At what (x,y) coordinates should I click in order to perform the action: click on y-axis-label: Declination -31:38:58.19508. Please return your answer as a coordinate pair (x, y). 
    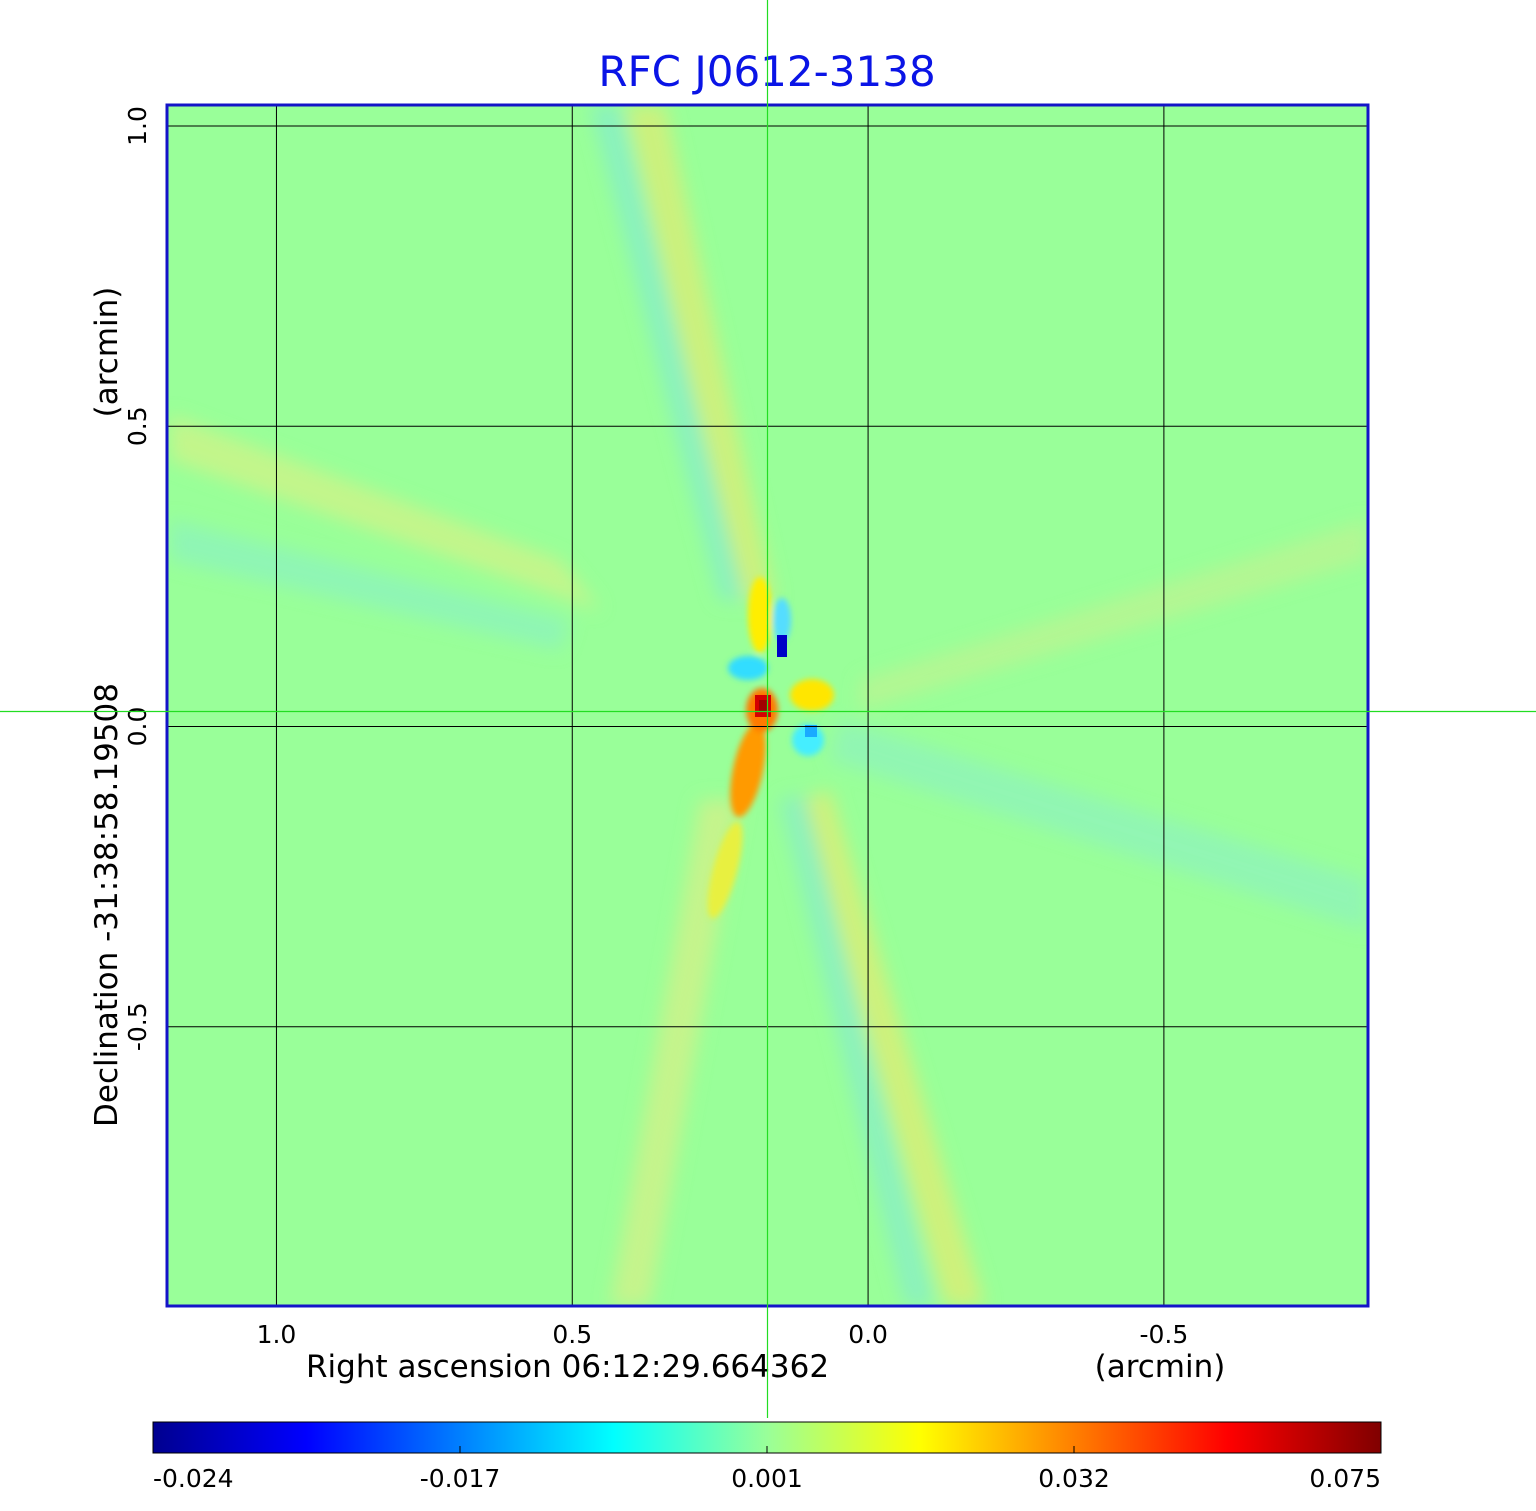
    Looking at the image, I should click on (107, 905).